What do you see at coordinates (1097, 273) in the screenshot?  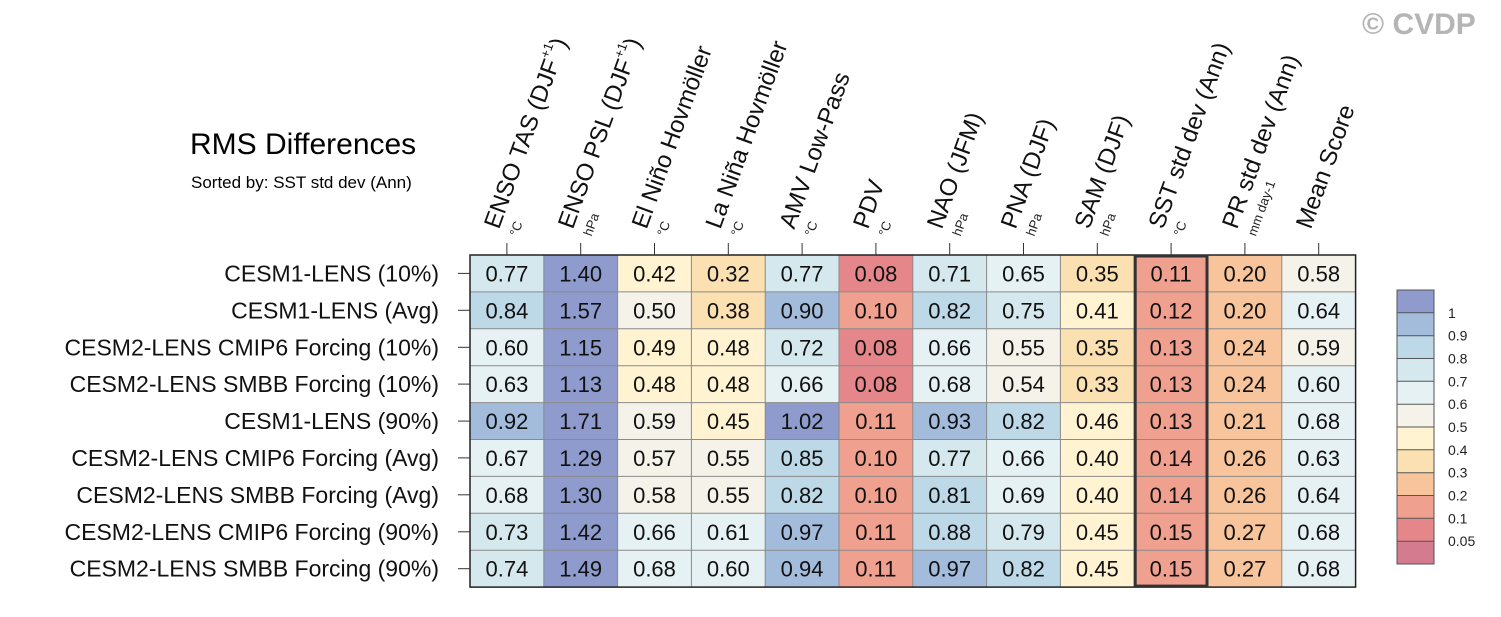 I see `cell-value-label: 0.35` at bounding box center [1097, 273].